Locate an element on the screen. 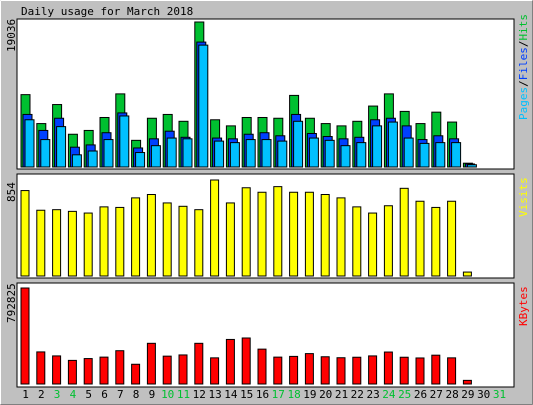  x-tick-label: 7 is located at coordinates (120, 394).